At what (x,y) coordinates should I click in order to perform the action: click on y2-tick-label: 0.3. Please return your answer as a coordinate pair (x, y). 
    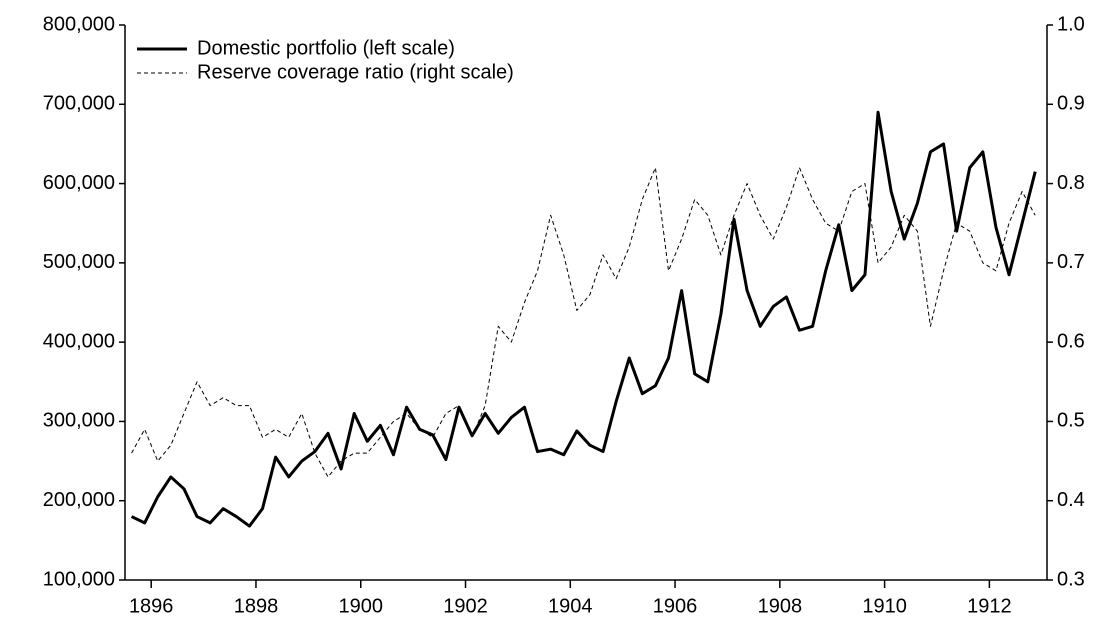
    Looking at the image, I should click on (1071, 579).